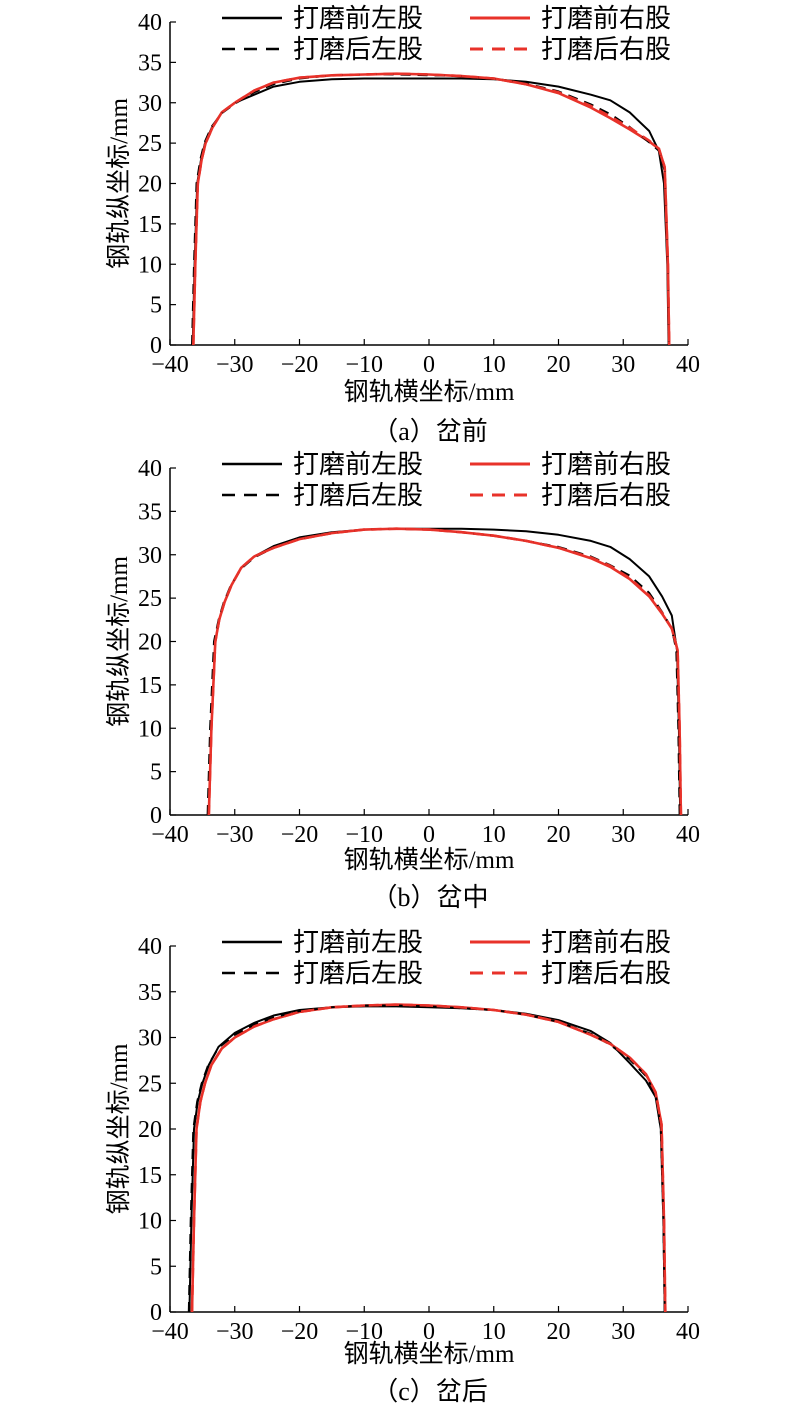 The height and width of the screenshot is (1416, 800). I want to click on panel-caption: （b）岔中, so click(429, 897).